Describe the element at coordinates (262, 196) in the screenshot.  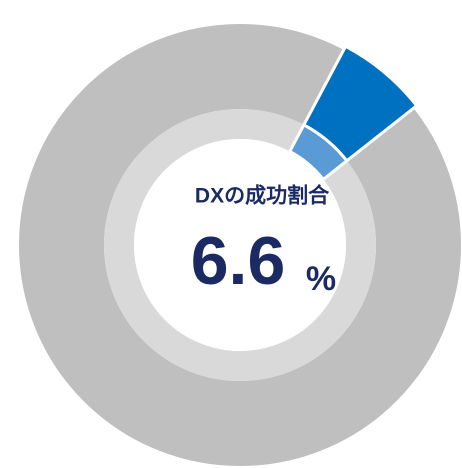
I see `chart-title: DXの成功割合` at that location.